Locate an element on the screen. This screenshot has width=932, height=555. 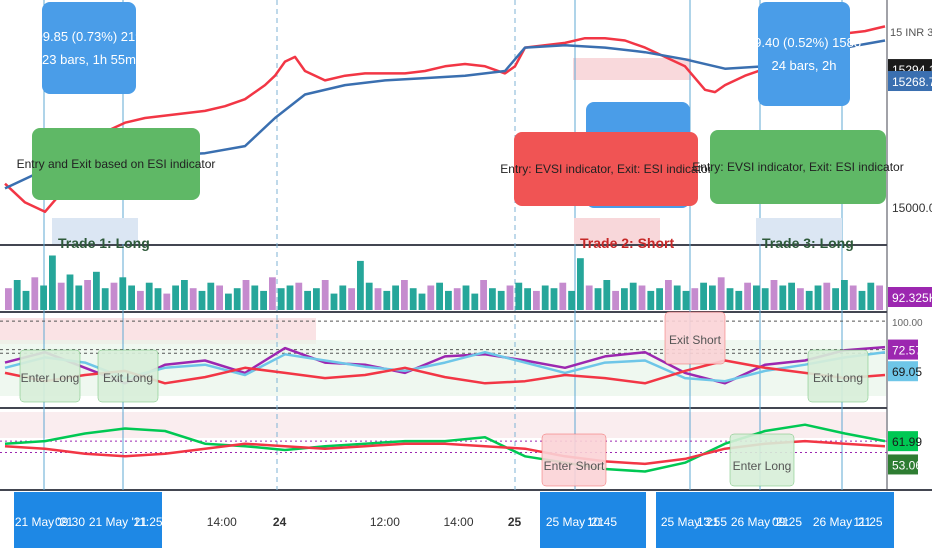
short-range-shade is located at coordinates (632, 69).